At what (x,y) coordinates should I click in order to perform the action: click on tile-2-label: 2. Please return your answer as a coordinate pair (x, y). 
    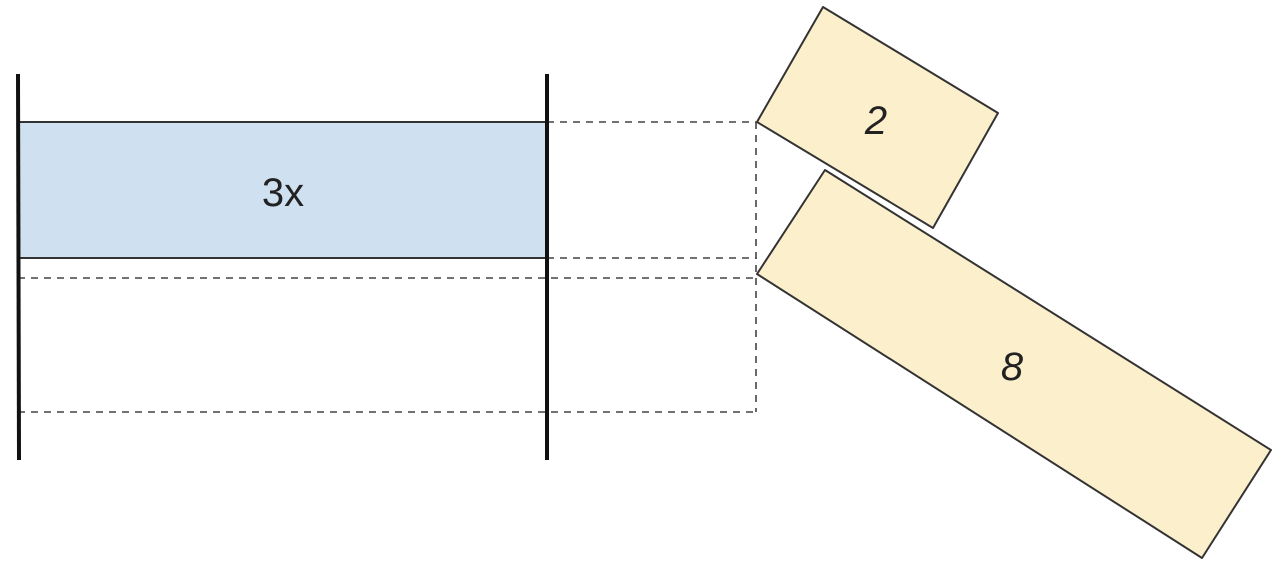
    Looking at the image, I should click on (875, 121).